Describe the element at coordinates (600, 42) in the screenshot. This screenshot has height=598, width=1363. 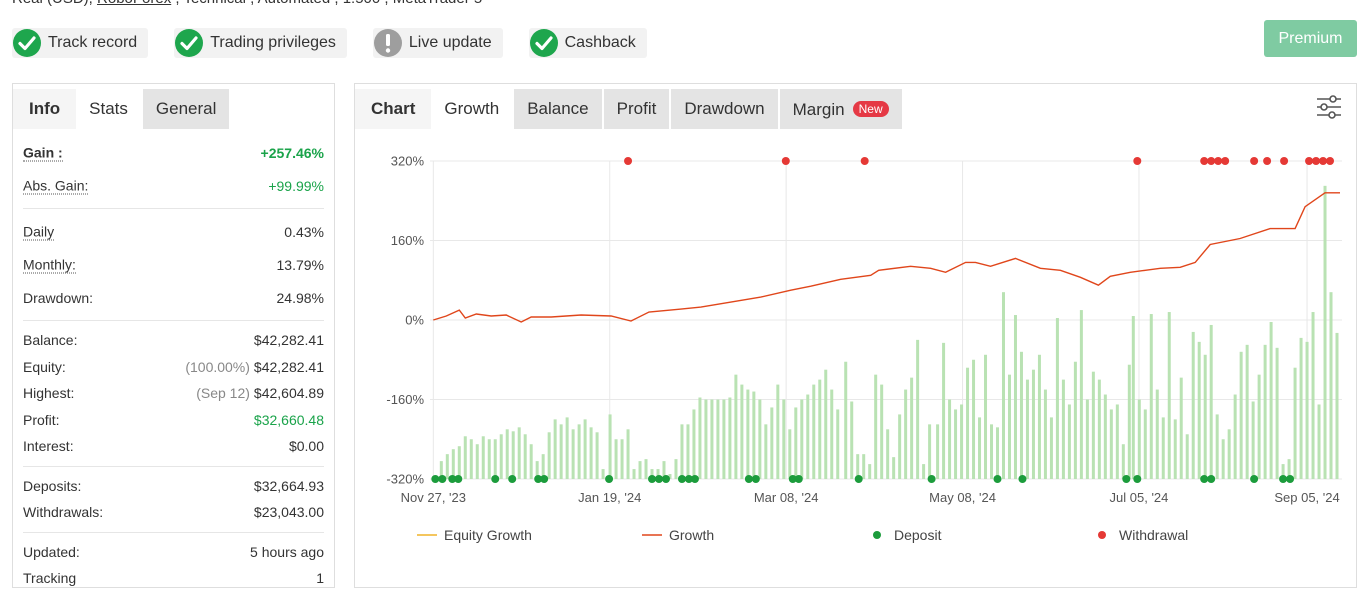
I see `badge-label: Cashback` at that location.